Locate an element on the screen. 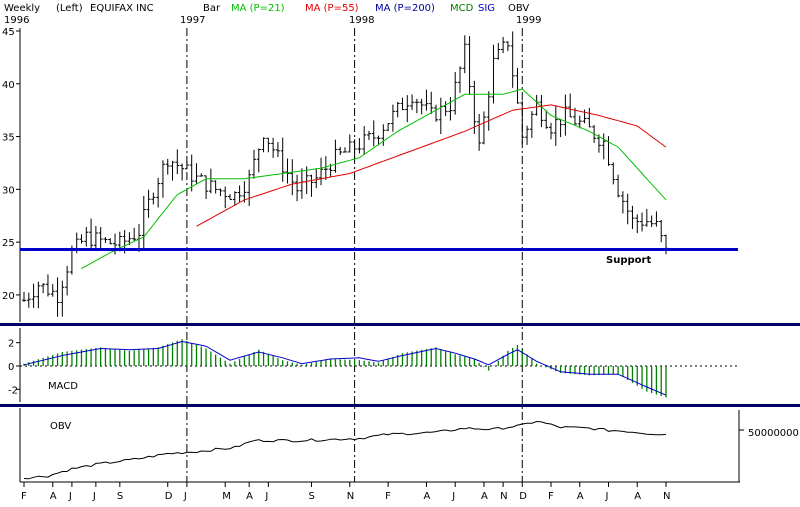 This screenshot has height=507, width=800. ma55-line is located at coordinates (431, 165).